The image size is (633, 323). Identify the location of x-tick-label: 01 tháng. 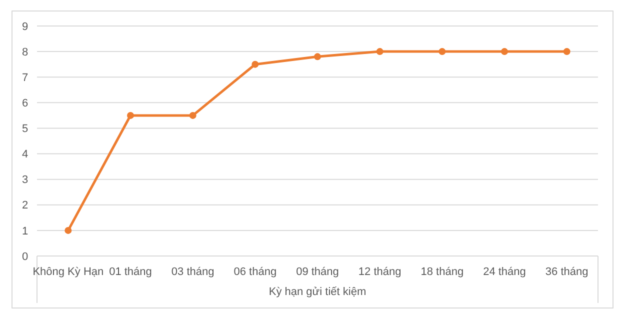
(130, 272).